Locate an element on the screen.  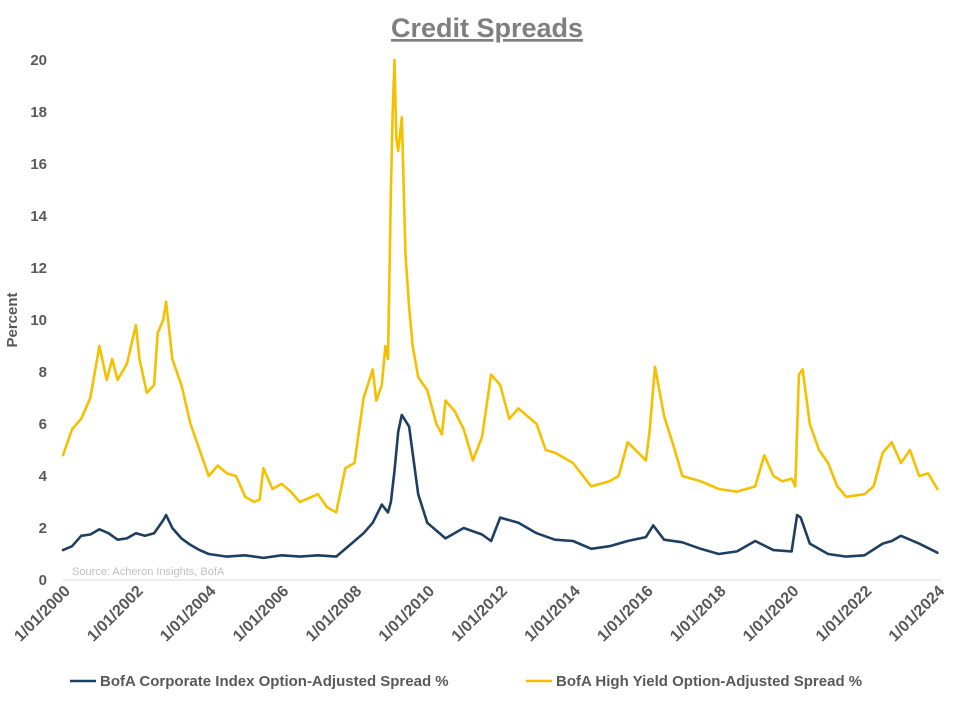
chart-title: Credit Spreads is located at coordinates (487, 28).